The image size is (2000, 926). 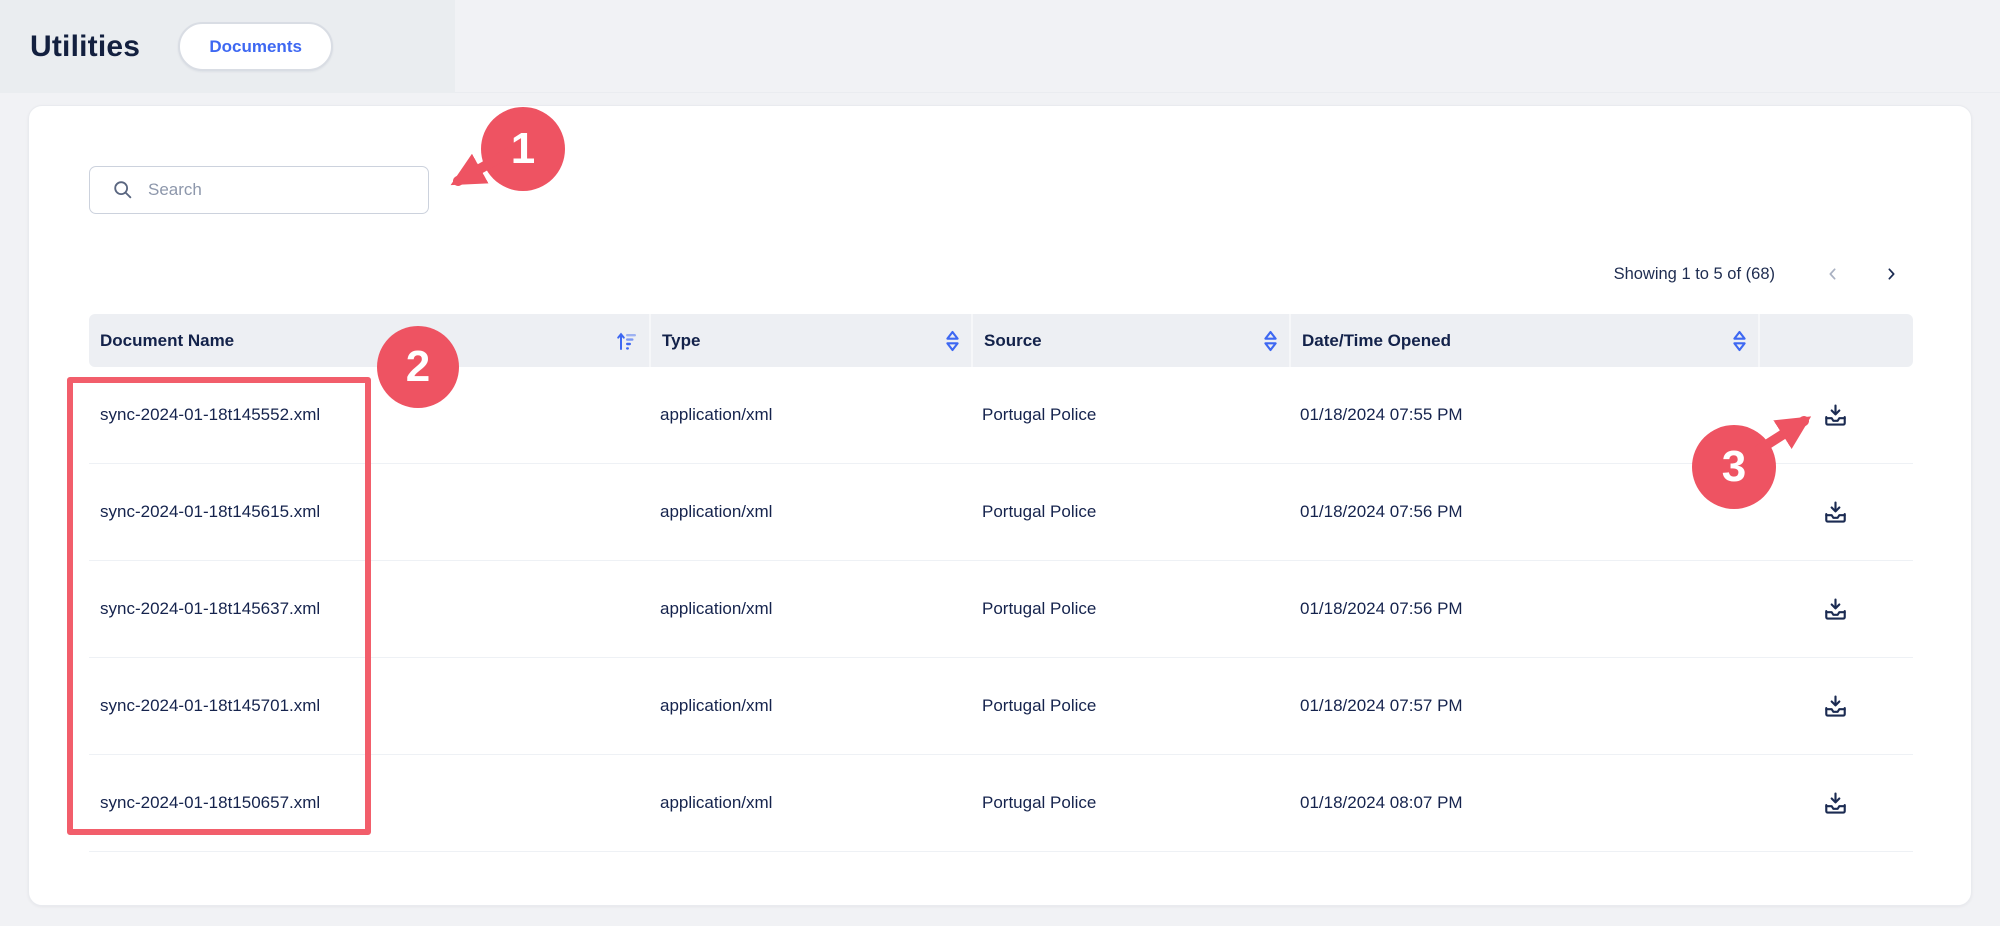 What do you see at coordinates (210, 608) in the screenshot?
I see `document-name-cell: sync-2024-01-18t145637.xml` at bounding box center [210, 608].